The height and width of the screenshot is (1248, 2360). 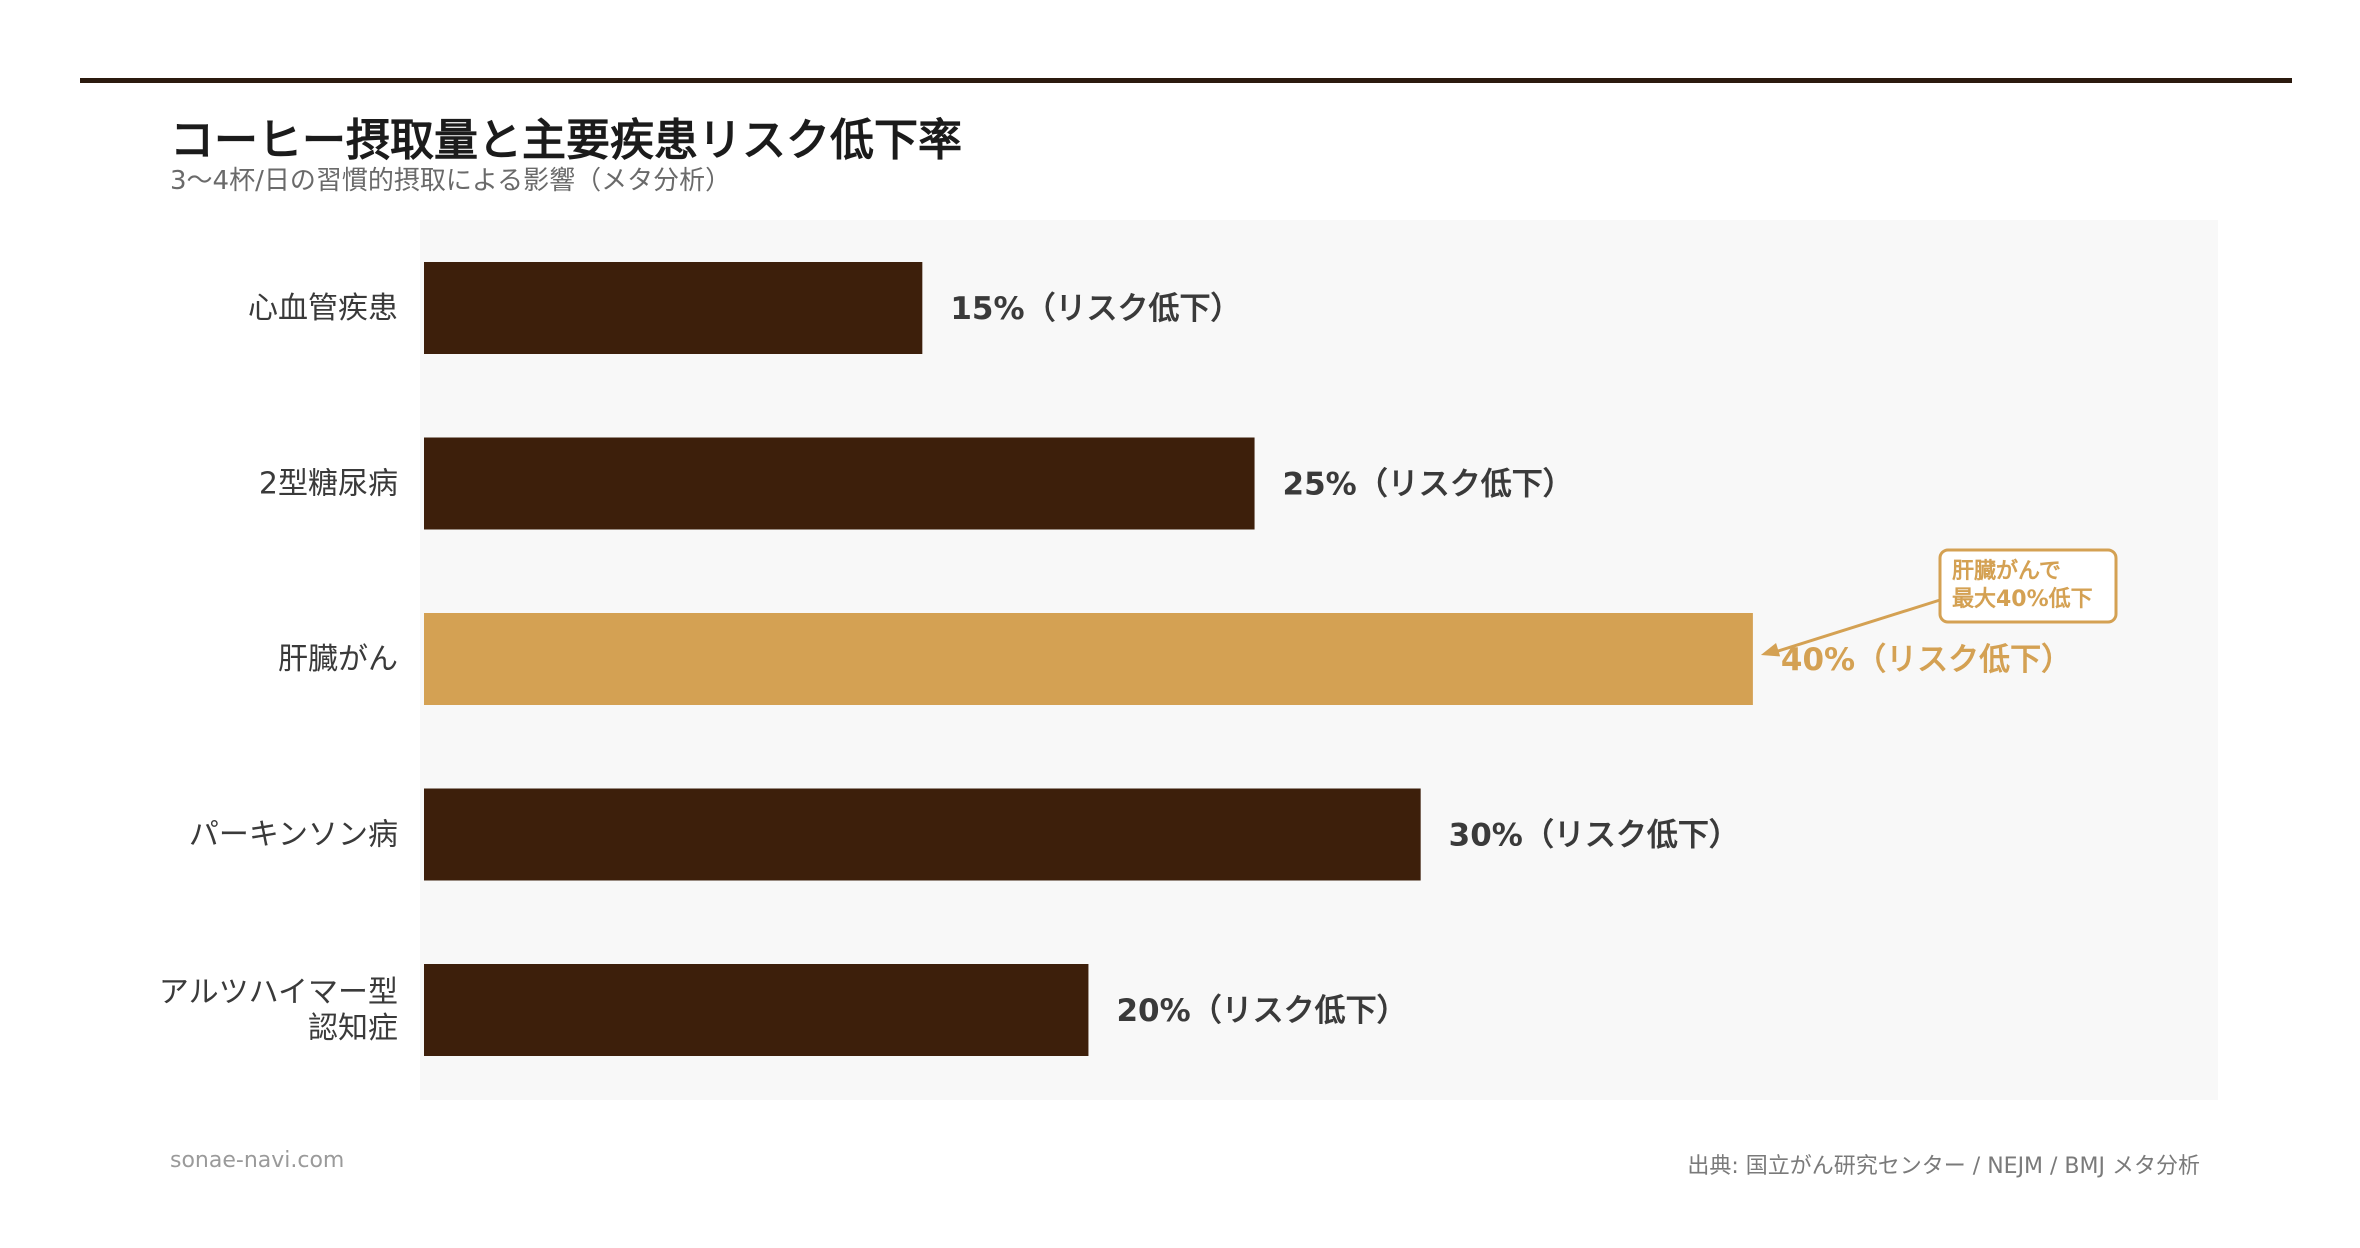 What do you see at coordinates (1857, 626) in the screenshot?
I see `annotation-arrow-line` at bounding box center [1857, 626].